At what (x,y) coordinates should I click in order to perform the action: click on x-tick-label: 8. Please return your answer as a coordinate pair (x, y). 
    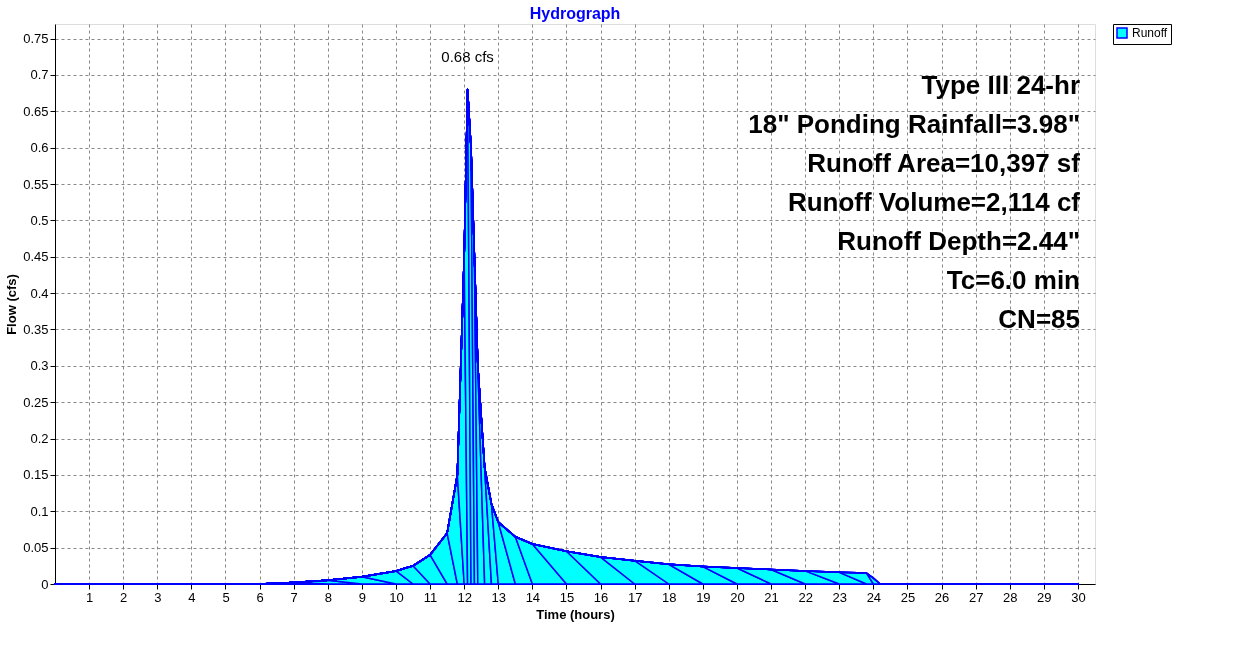
    Looking at the image, I should click on (328, 597).